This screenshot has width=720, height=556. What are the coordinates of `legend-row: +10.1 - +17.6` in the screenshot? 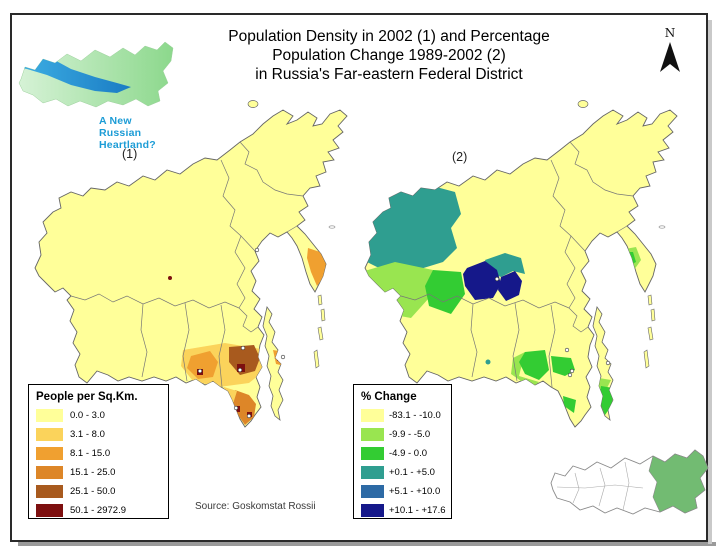 It's located at (403, 510).